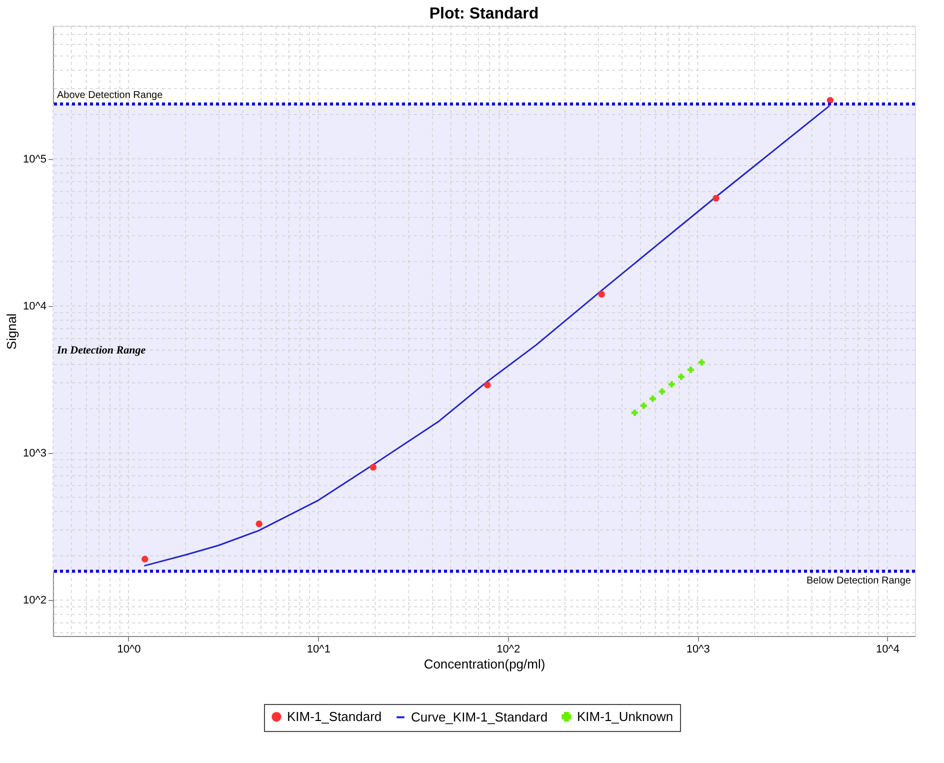 Image resolution: width=944 pixels, height=763 pixels. What do you see at coordinates (34, 306) in the screenshot?
I see `y-tick-label: 10^4` at bounding box center [34, 306].